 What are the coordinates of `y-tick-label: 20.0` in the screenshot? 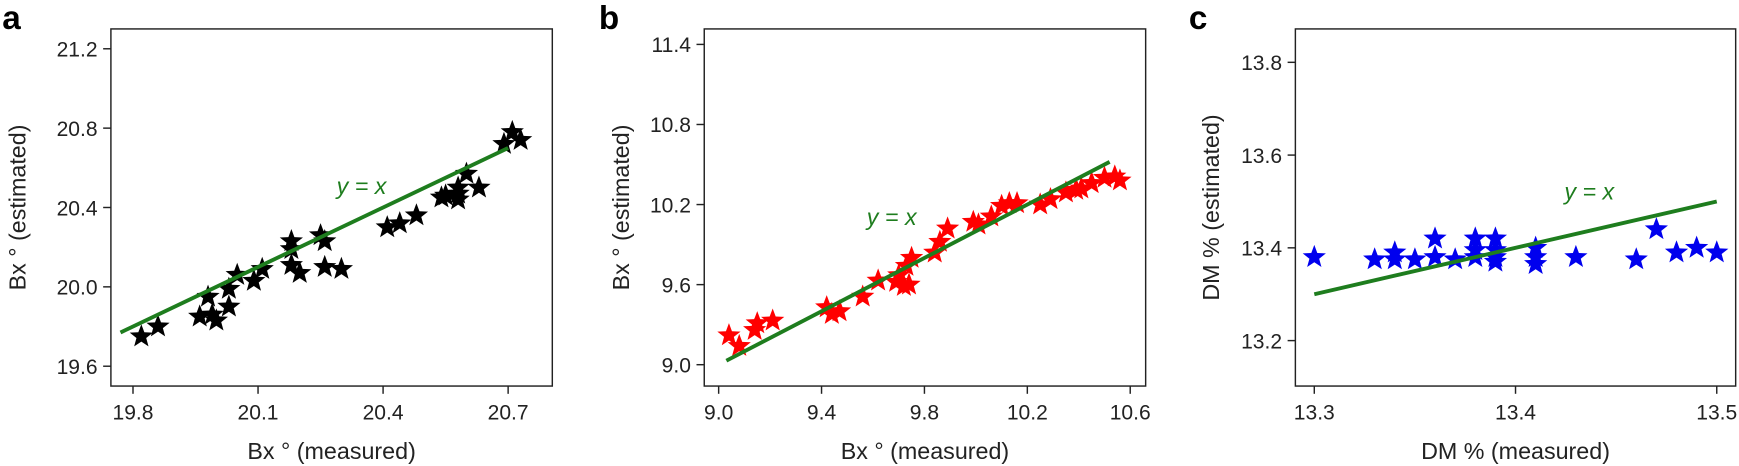 It's located at (77, 288).